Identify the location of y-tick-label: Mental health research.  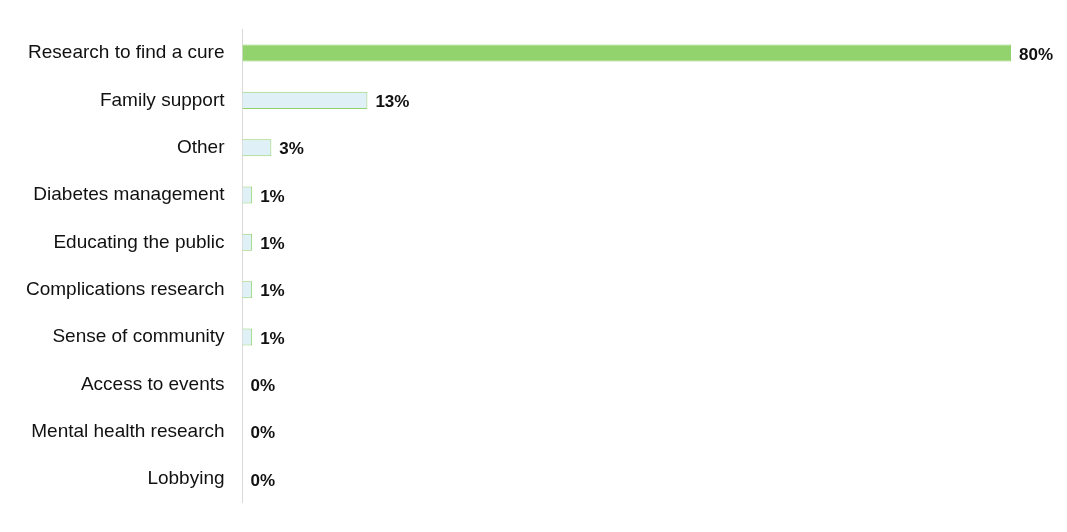
(128, 430).